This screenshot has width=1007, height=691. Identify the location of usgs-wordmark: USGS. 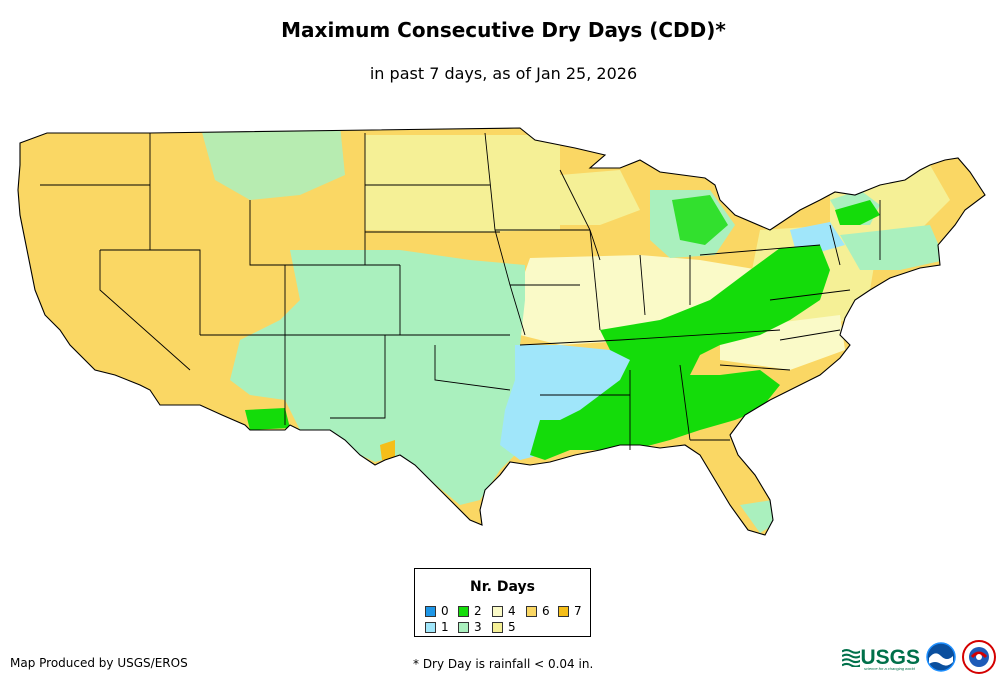
(890, 657).